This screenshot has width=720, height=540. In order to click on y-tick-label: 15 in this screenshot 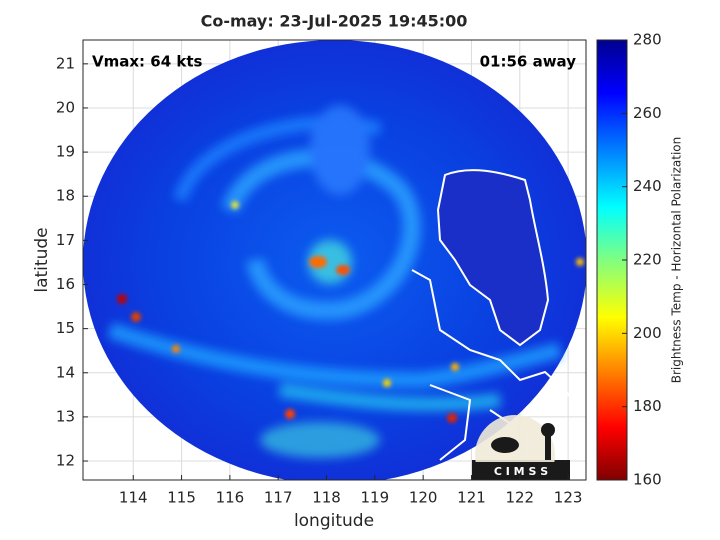, I will do `click(65, 328)`.